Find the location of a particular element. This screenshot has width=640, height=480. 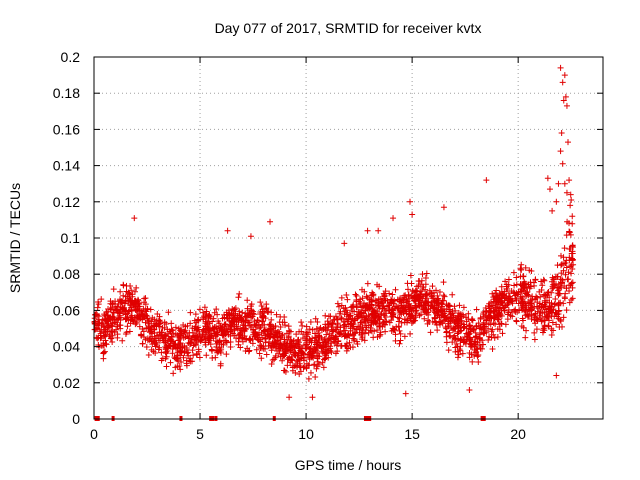

y-tick-label: 0.08 is located at coordinates (66, 274).